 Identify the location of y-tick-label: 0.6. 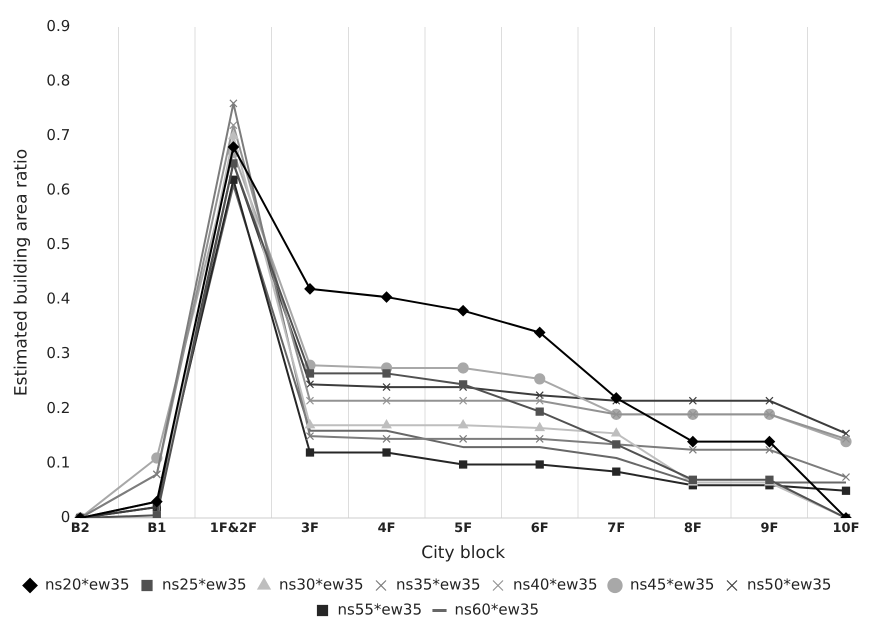
(58, 189).